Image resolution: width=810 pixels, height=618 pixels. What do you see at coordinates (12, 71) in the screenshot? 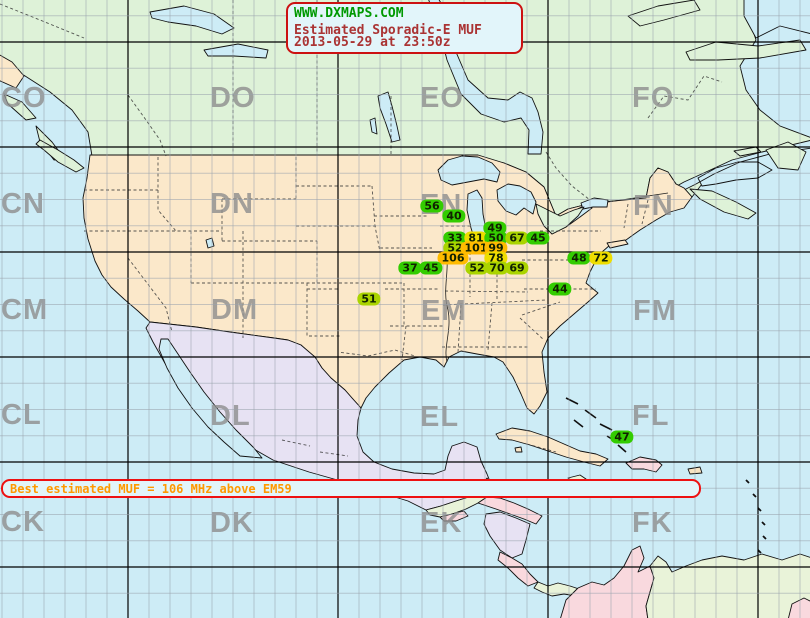
I see `alaska-panhandle` at bounding box center [12, 71].